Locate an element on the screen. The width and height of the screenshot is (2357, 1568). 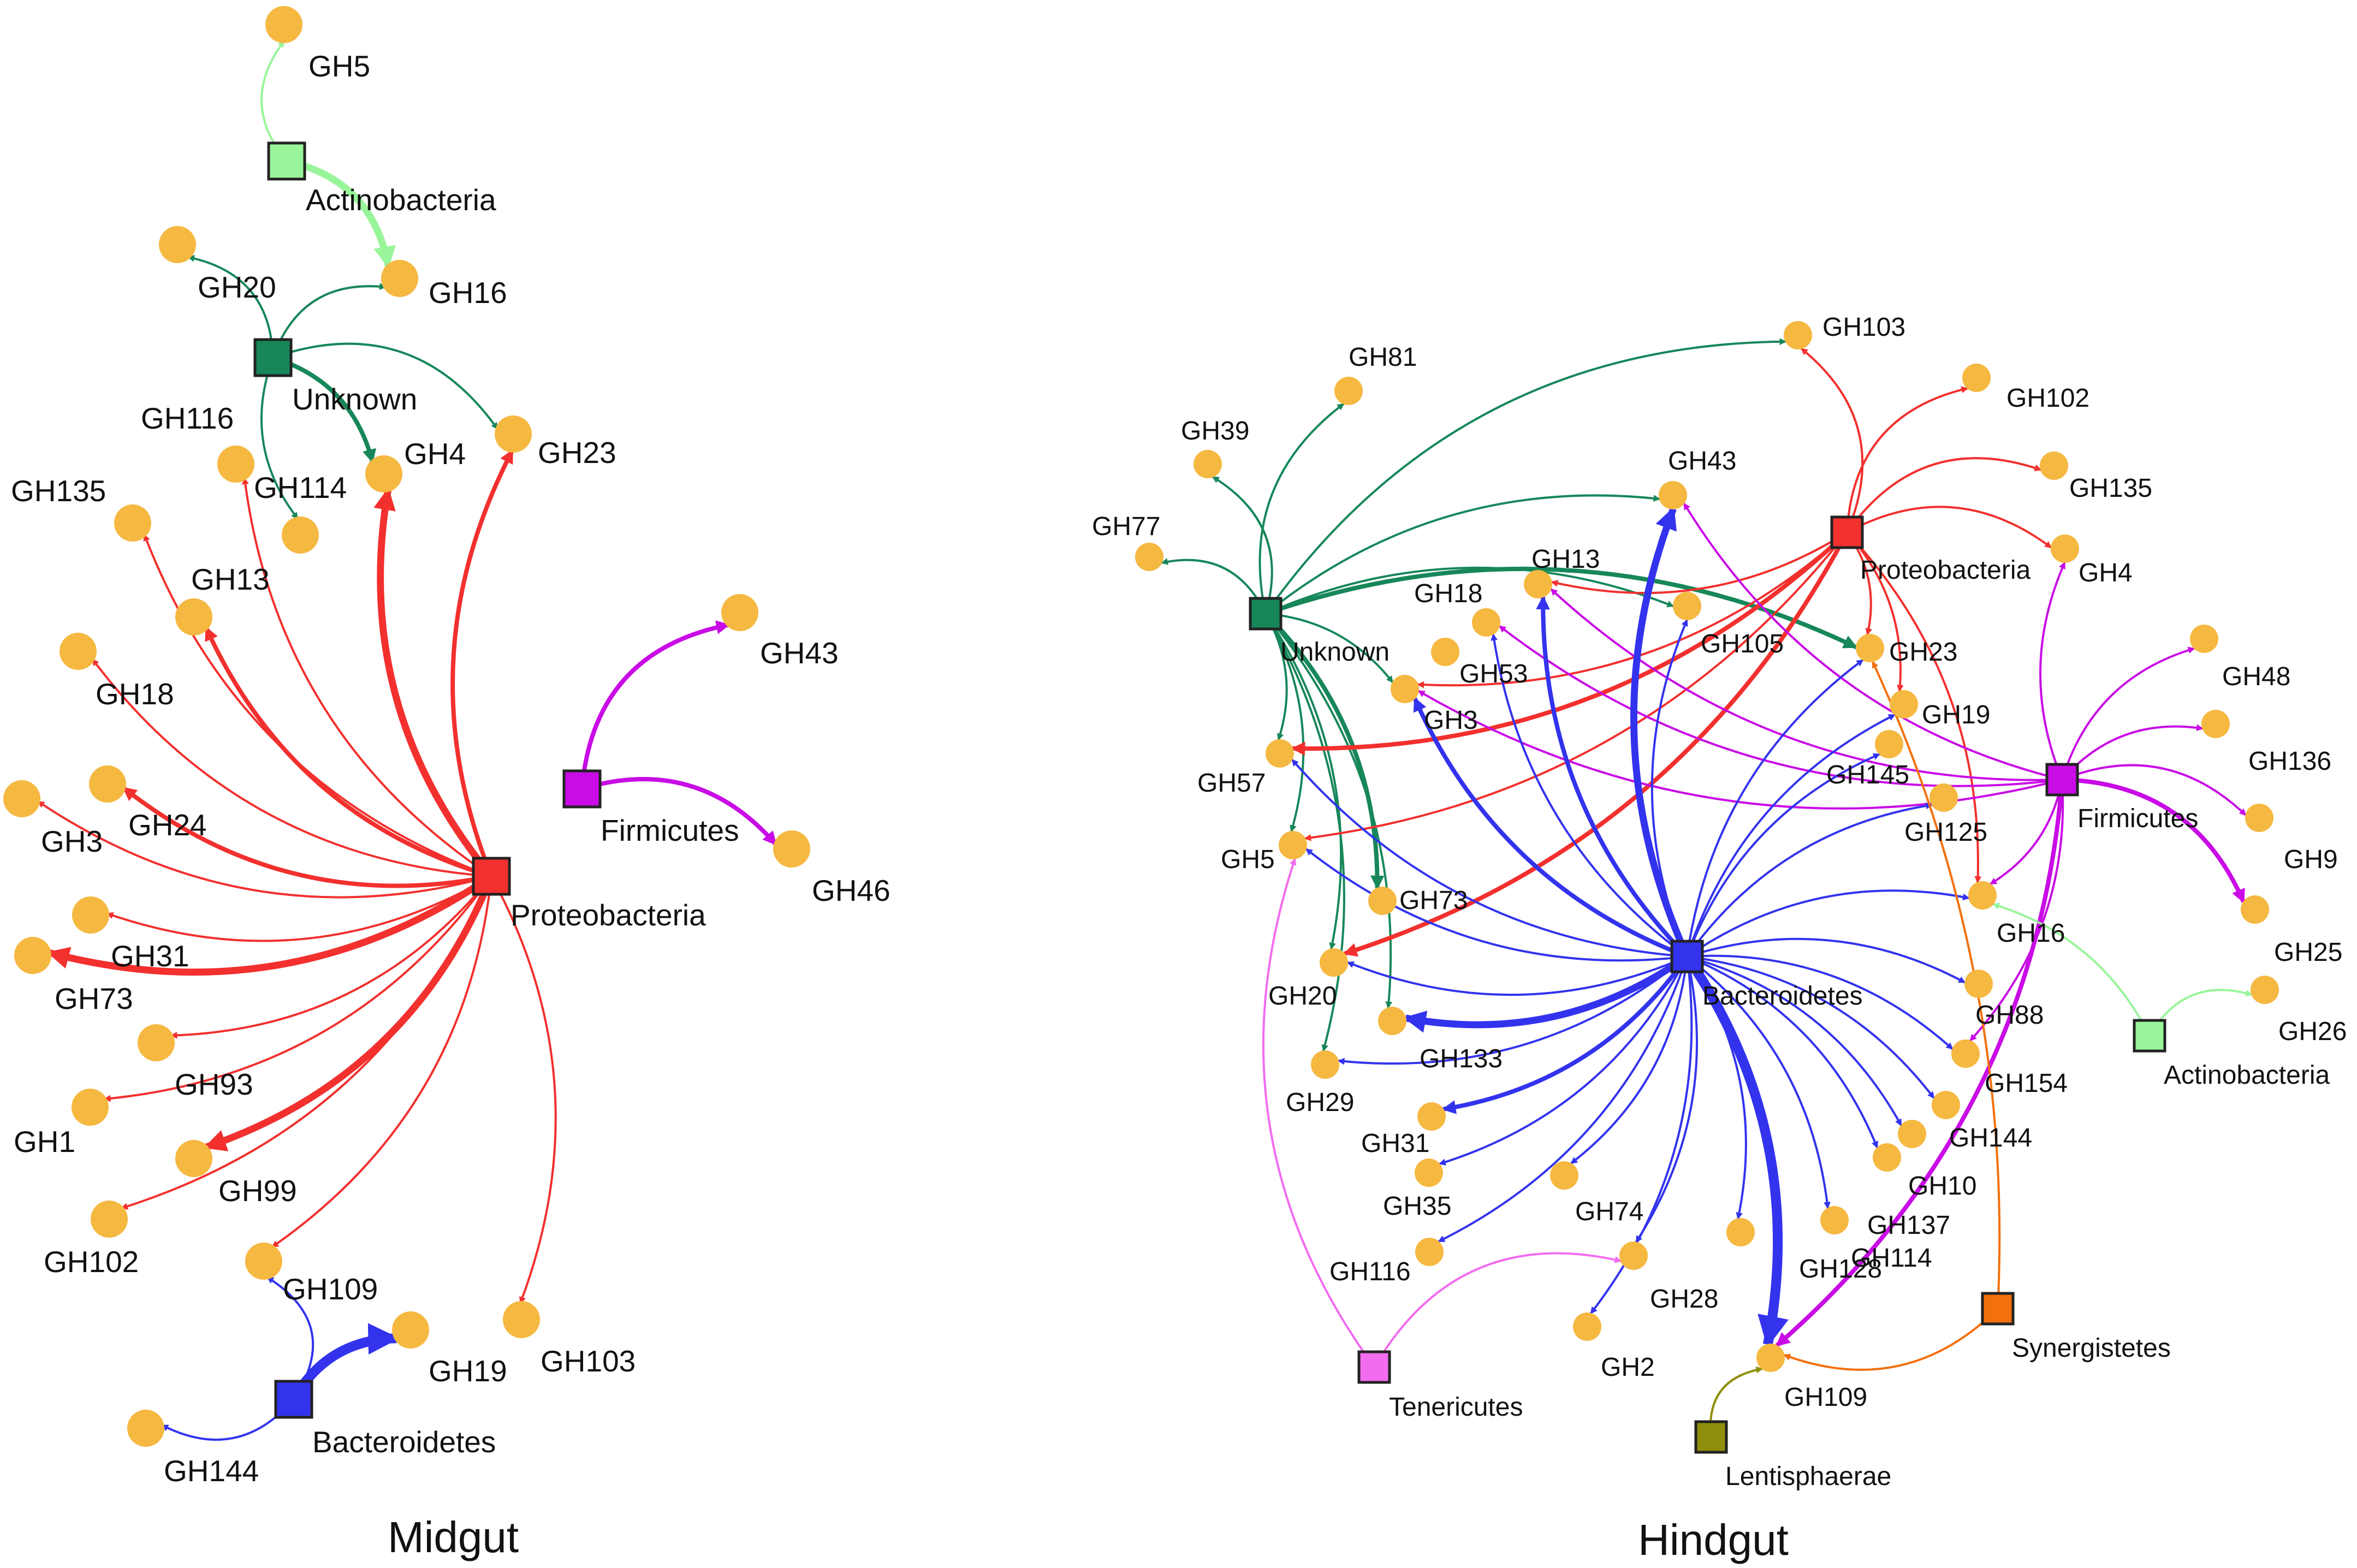
midgut-label-gh144: GH144 is located at coordinates (211, 1471).